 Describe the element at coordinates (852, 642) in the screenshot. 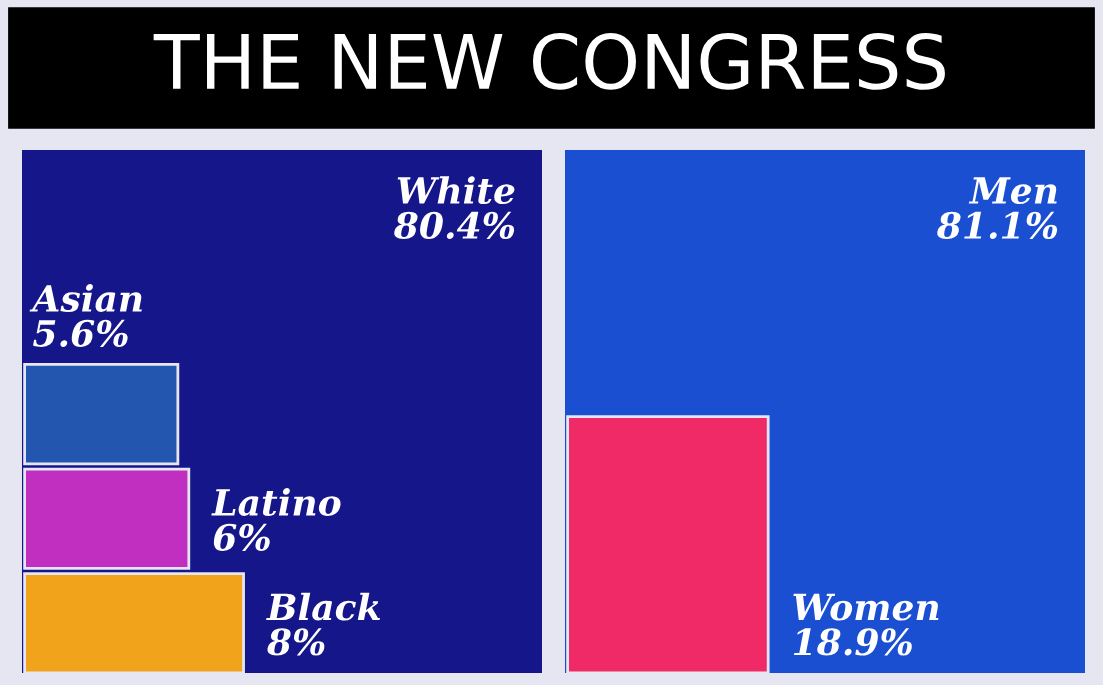

I see `data-label: 18.9%` at that location.